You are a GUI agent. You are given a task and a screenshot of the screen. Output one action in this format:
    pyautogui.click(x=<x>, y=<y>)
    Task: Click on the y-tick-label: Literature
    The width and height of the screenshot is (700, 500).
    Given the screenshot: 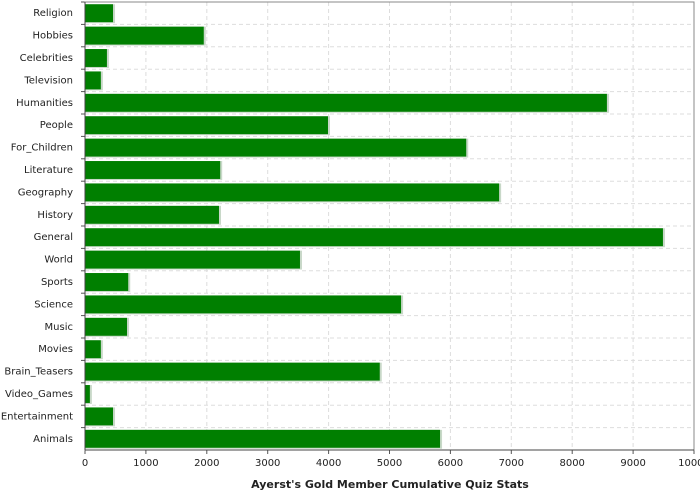 What is the action you would take?
    pyautogui.click(x=48, y=170)
    